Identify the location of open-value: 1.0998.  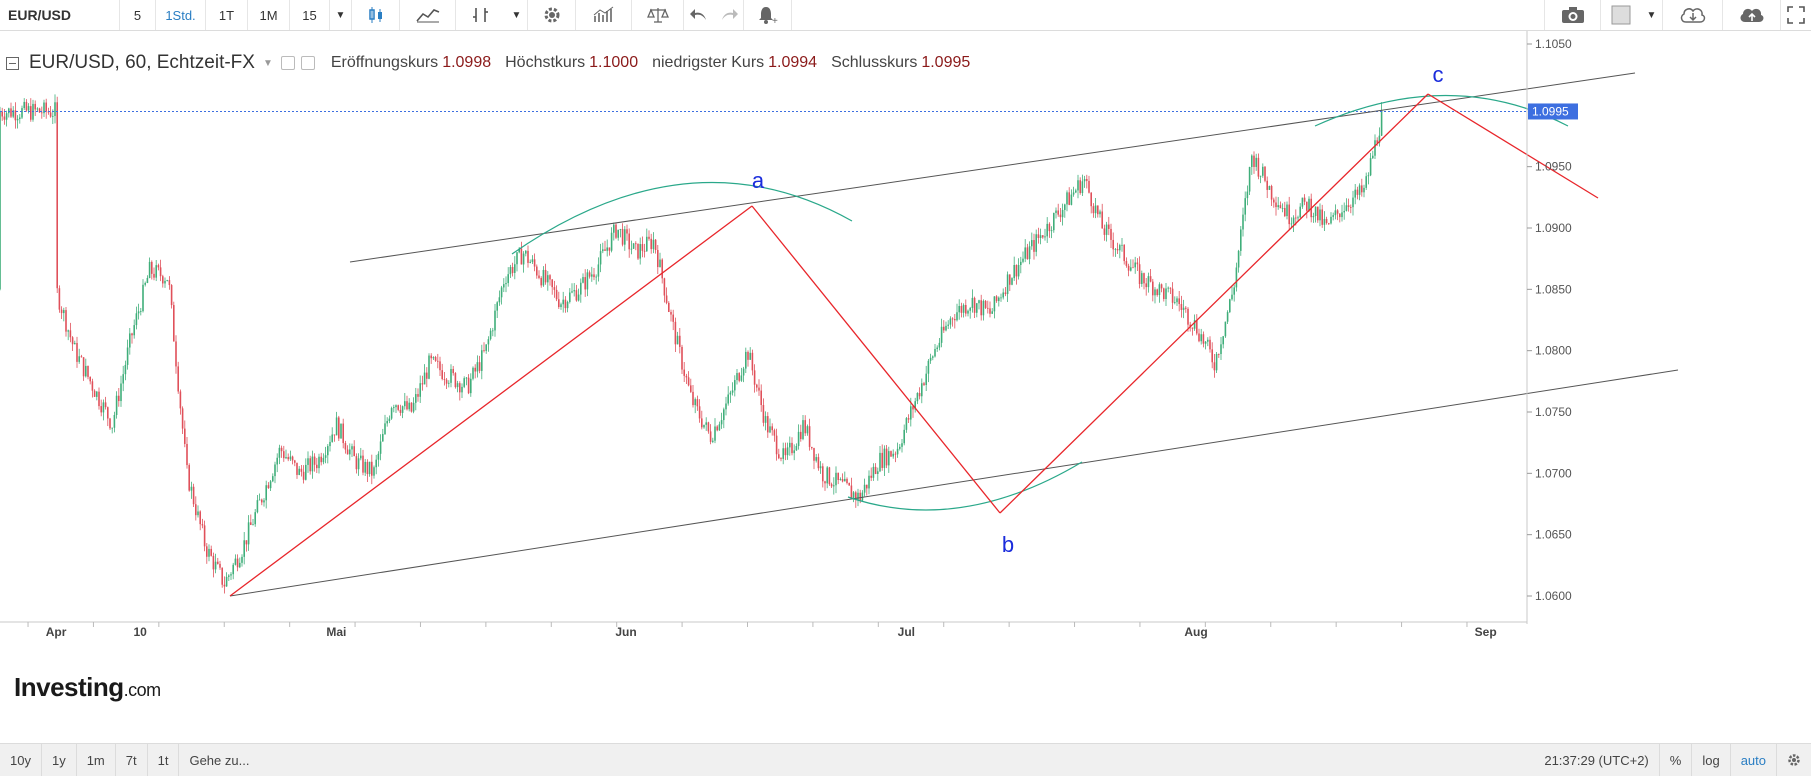
(467, 62).